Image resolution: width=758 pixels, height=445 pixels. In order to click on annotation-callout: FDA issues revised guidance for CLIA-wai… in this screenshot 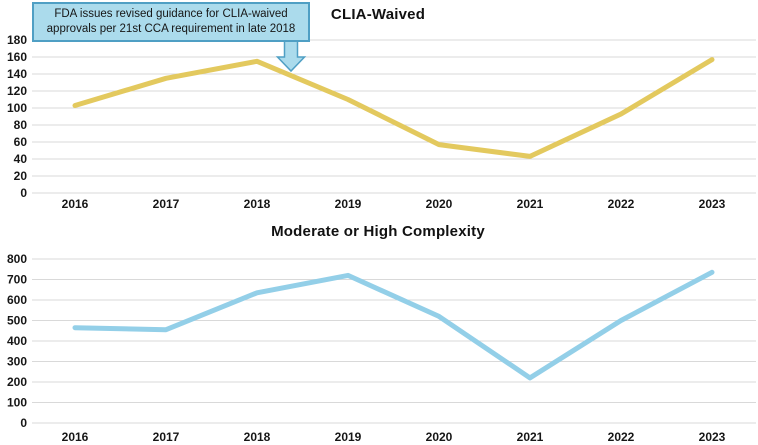, I will do `click(171, 22)`.